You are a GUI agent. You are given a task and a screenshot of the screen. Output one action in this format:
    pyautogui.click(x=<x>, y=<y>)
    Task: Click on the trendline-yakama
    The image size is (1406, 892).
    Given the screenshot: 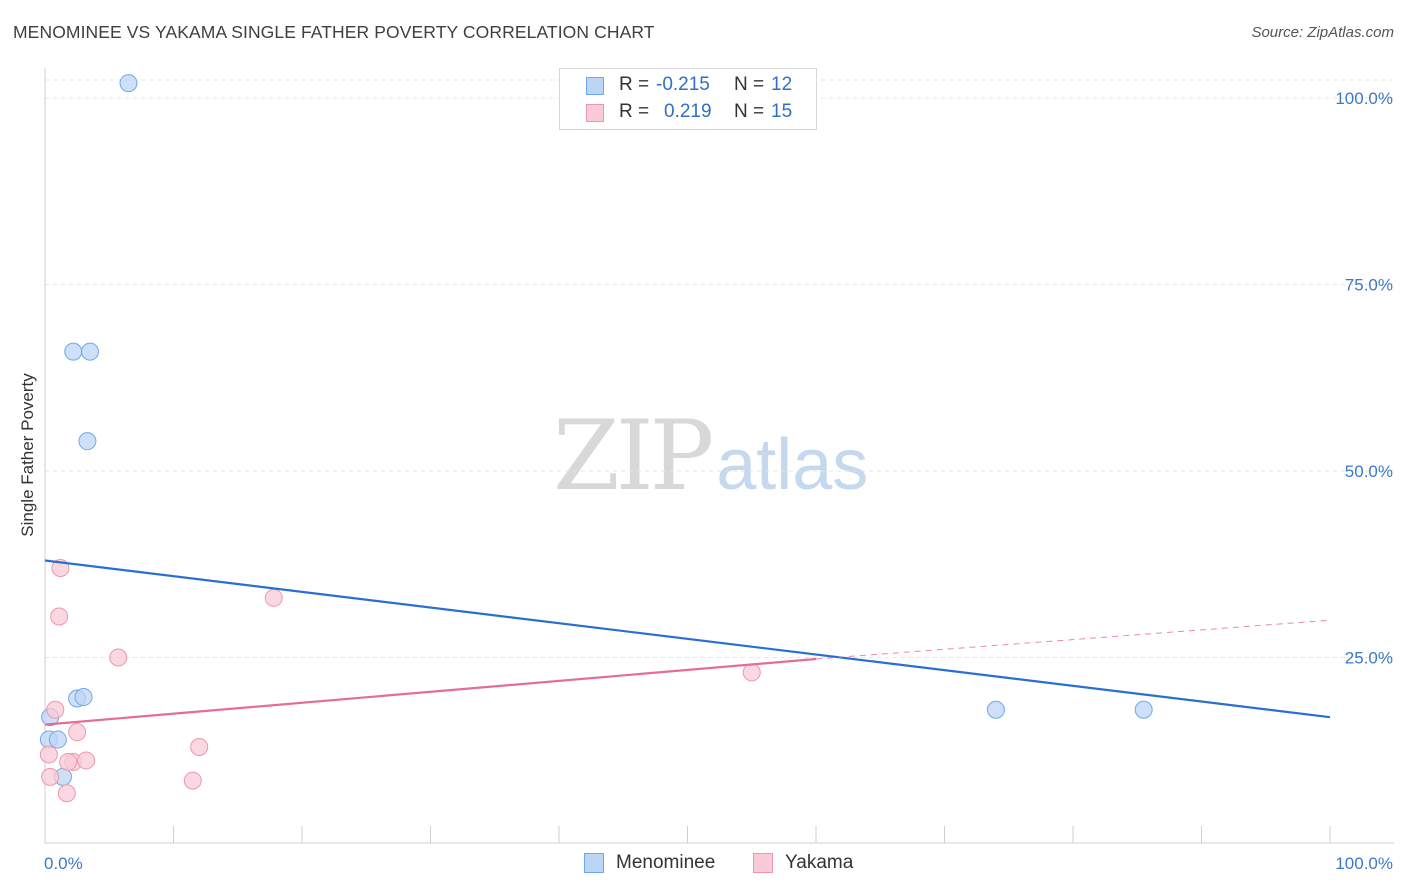 What is the action you would take?
    pyautogui.click(x=430, y=691)
    